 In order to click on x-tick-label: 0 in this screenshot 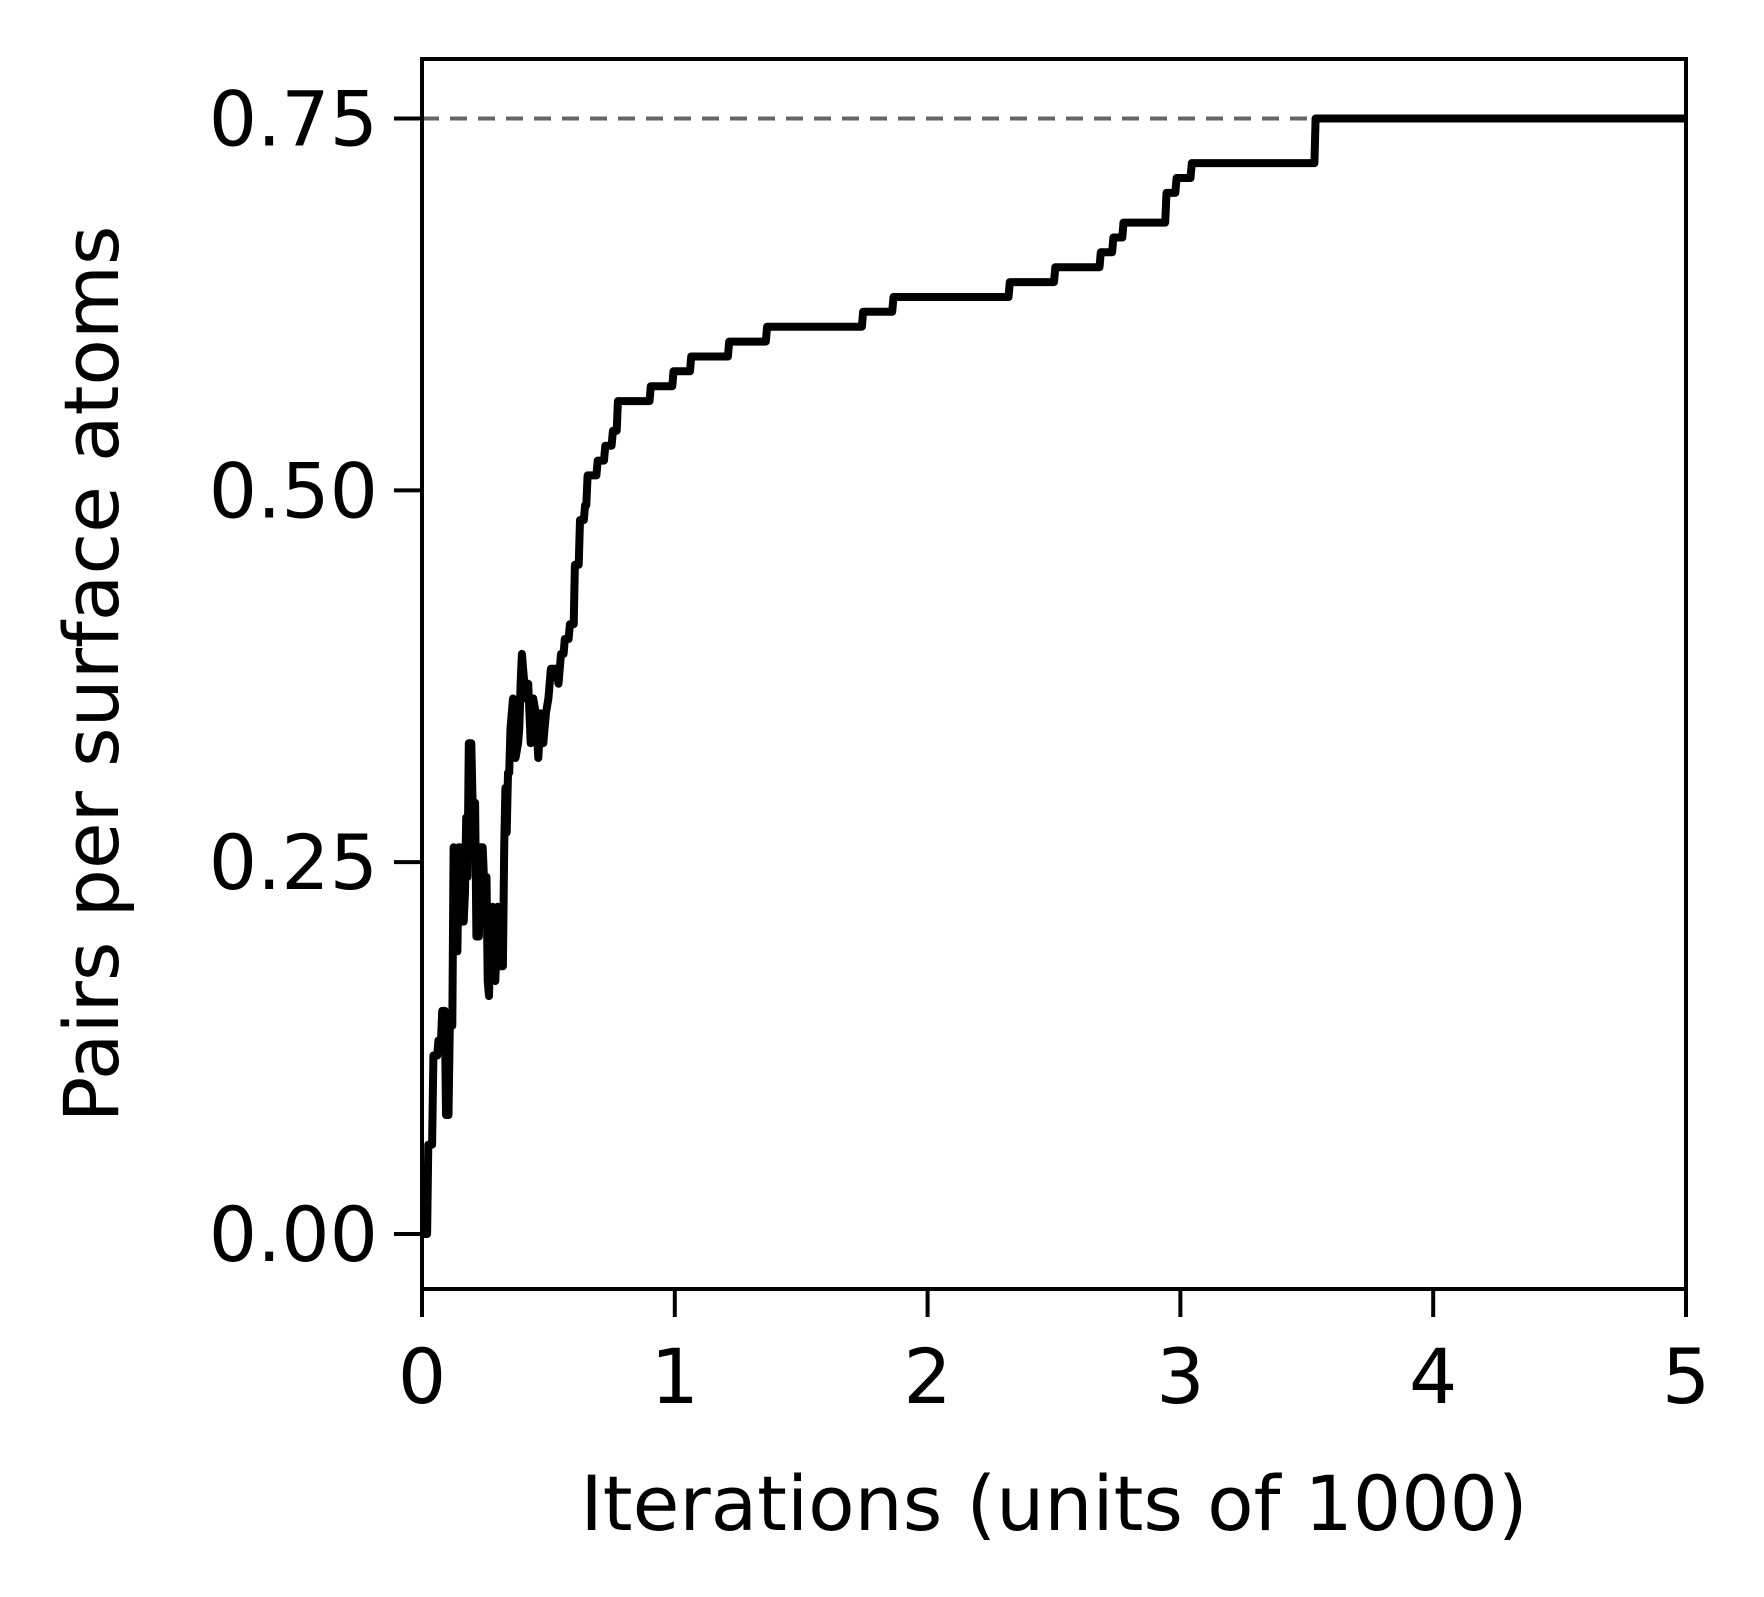, I will do `click(422, 1376)`.